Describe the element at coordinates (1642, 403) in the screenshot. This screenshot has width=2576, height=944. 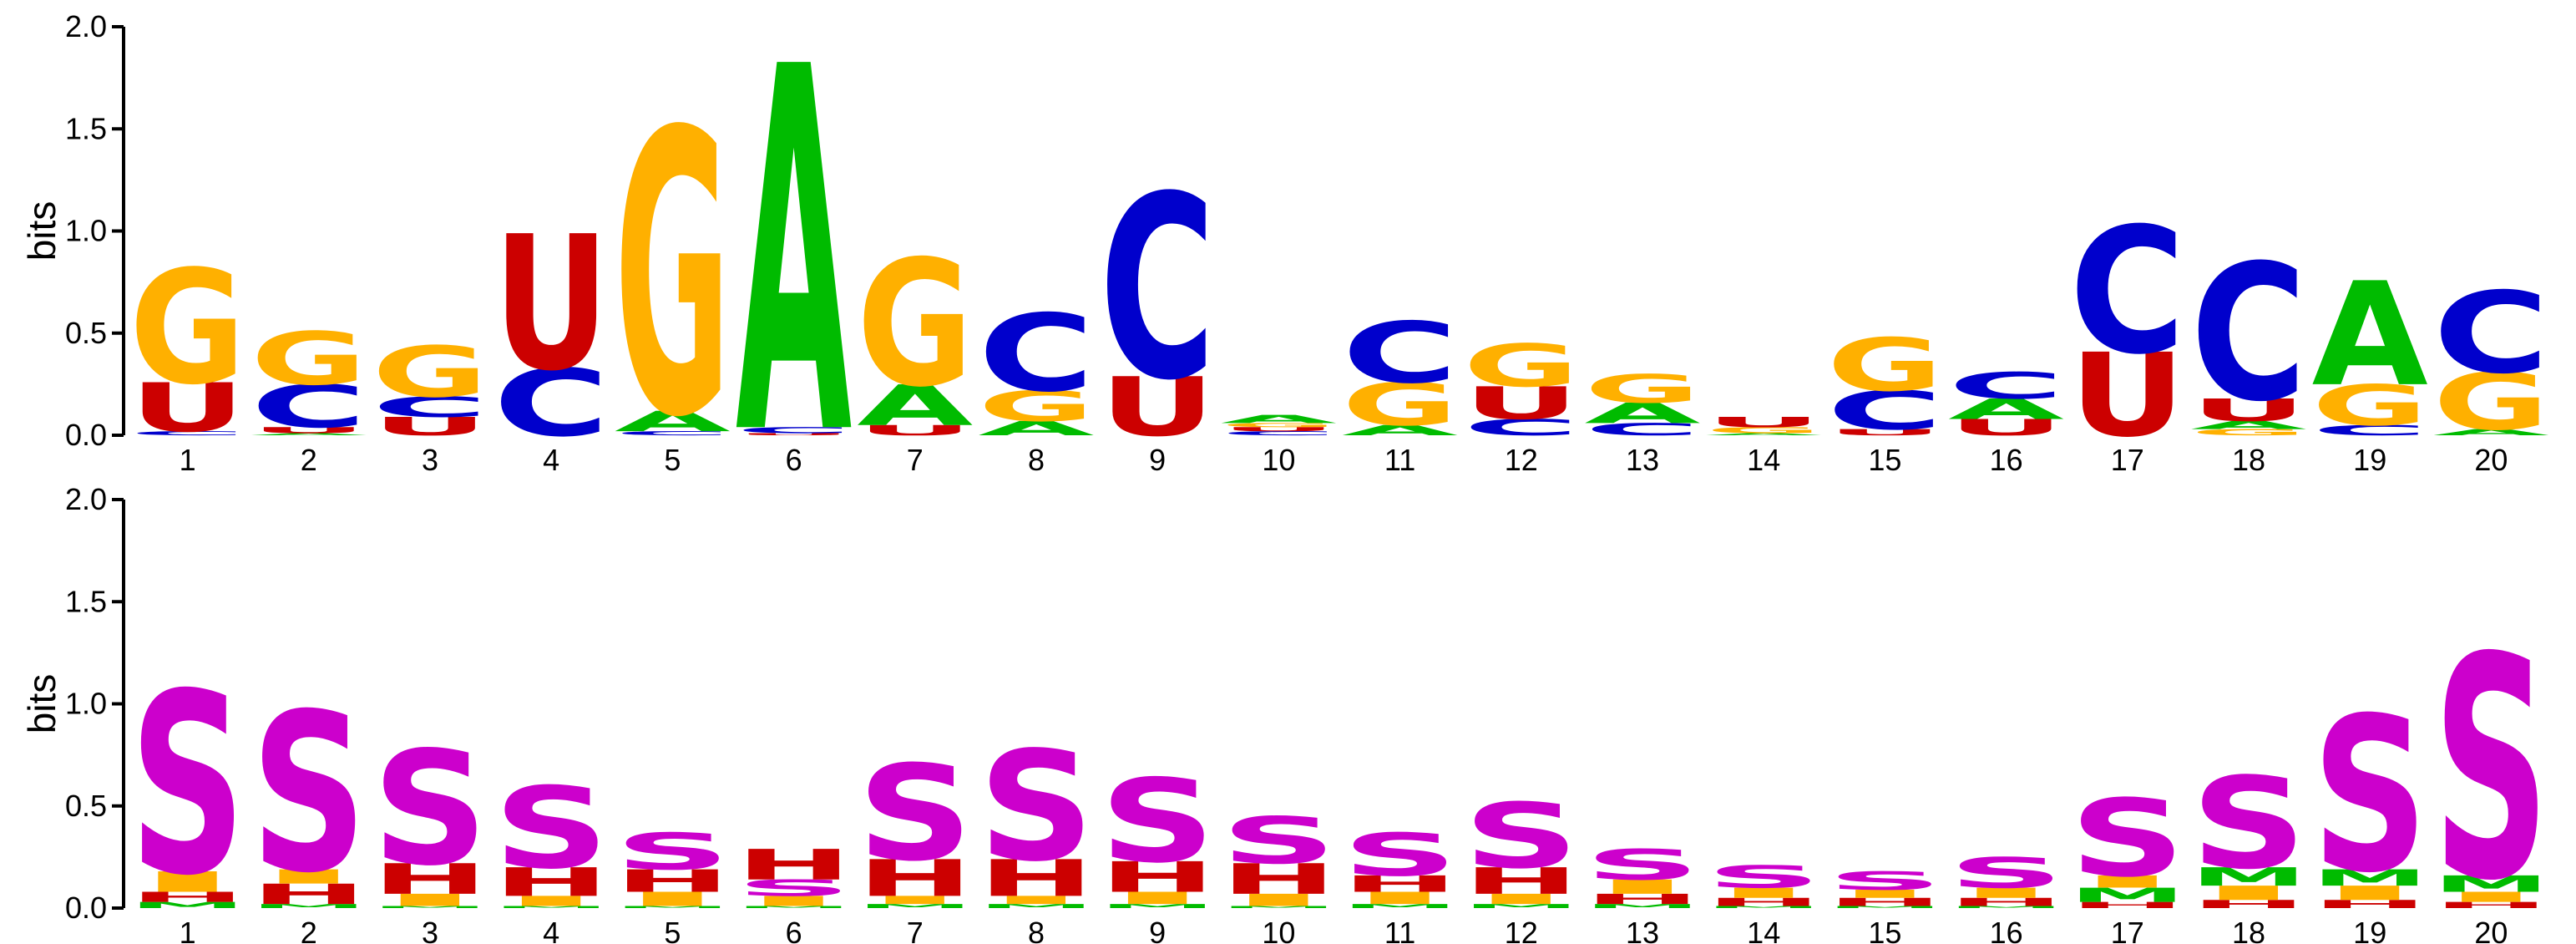
I see `logo-column-13: CAG` at that location.